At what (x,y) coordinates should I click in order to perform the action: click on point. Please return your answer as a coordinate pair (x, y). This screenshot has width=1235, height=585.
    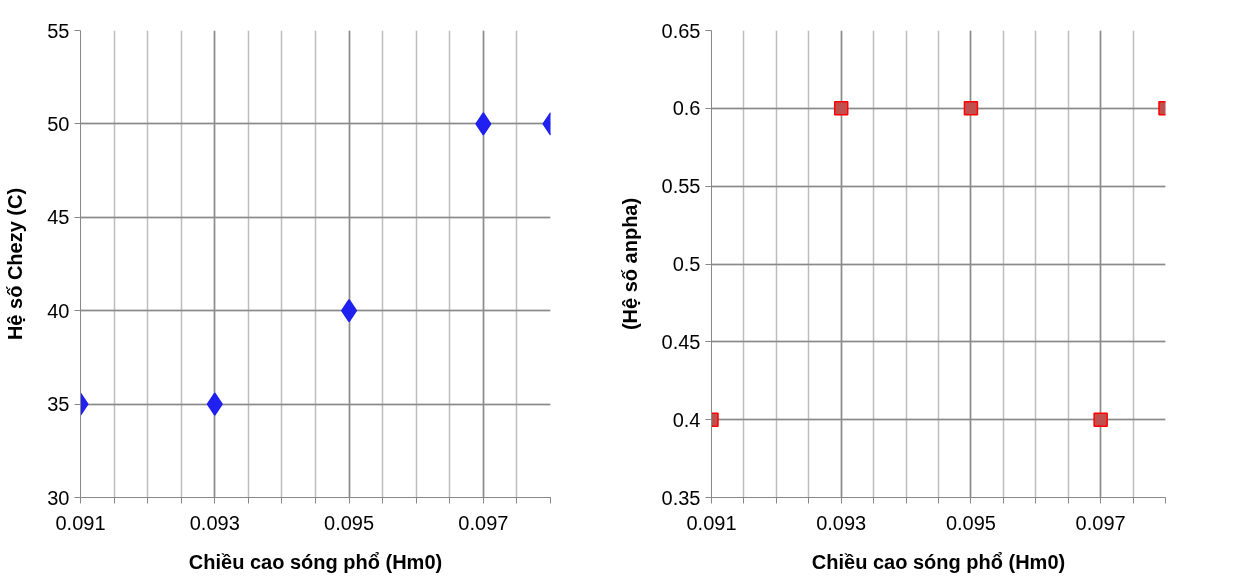
    Looking at the image, I should click on (349, 310).